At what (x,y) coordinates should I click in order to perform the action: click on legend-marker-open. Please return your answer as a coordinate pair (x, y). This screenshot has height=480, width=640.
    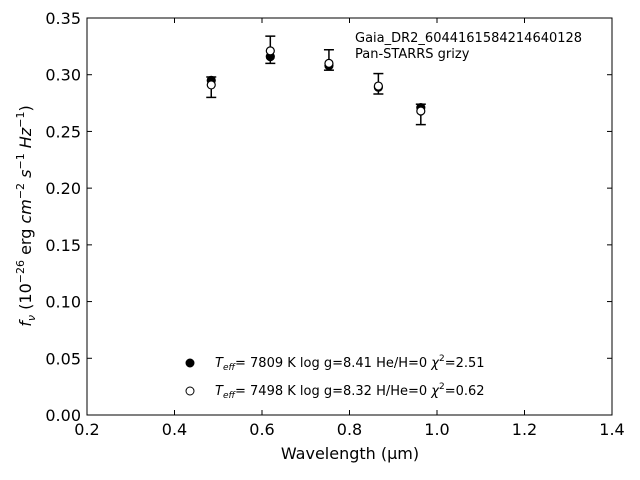
    Looking at the image, I should click on (190, 391).